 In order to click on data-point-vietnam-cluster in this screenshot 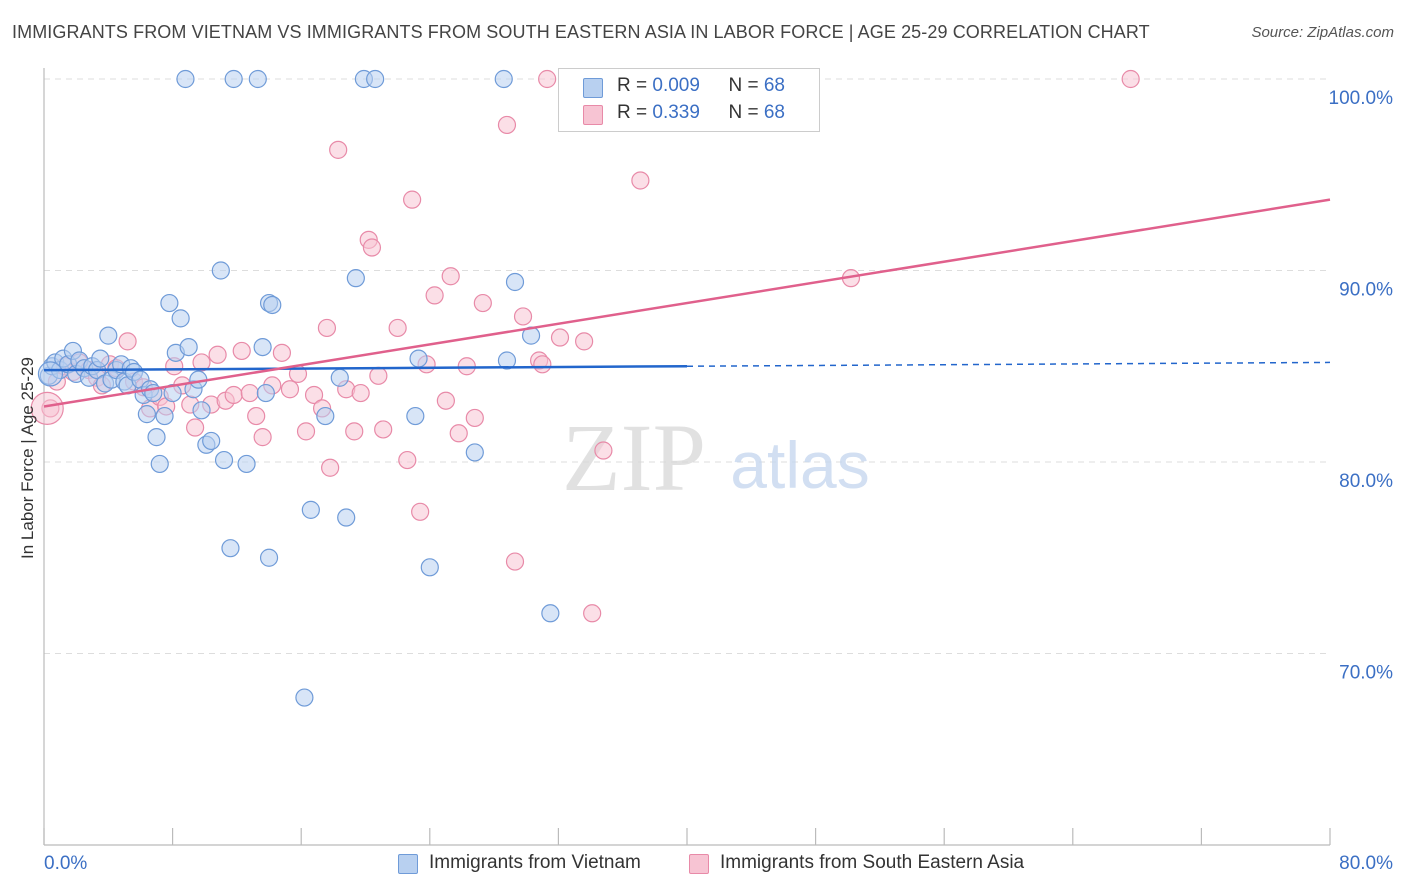, I will do `click(50, 374)`.